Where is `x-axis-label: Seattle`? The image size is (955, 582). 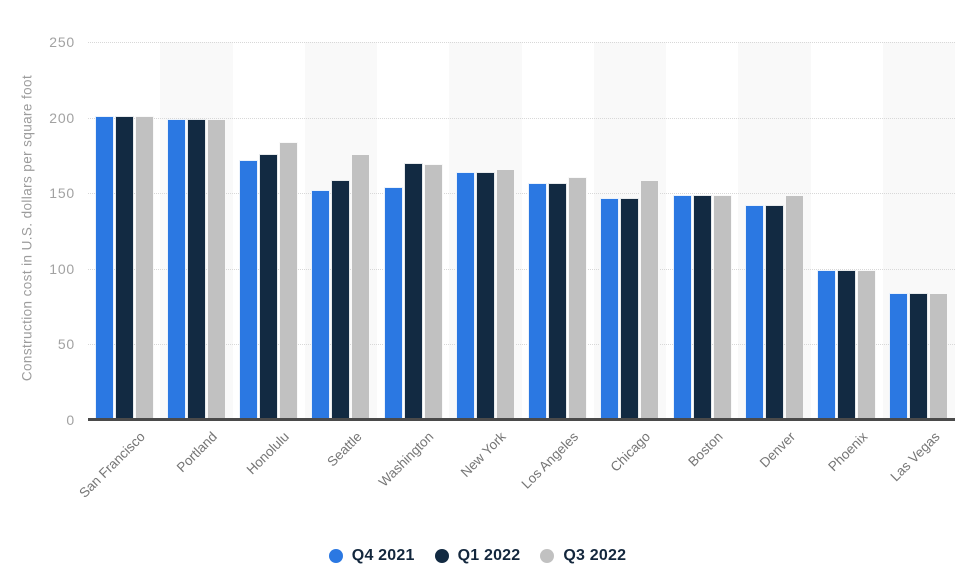
x-axis-label: Seattle is located at coordinates (344, 449).